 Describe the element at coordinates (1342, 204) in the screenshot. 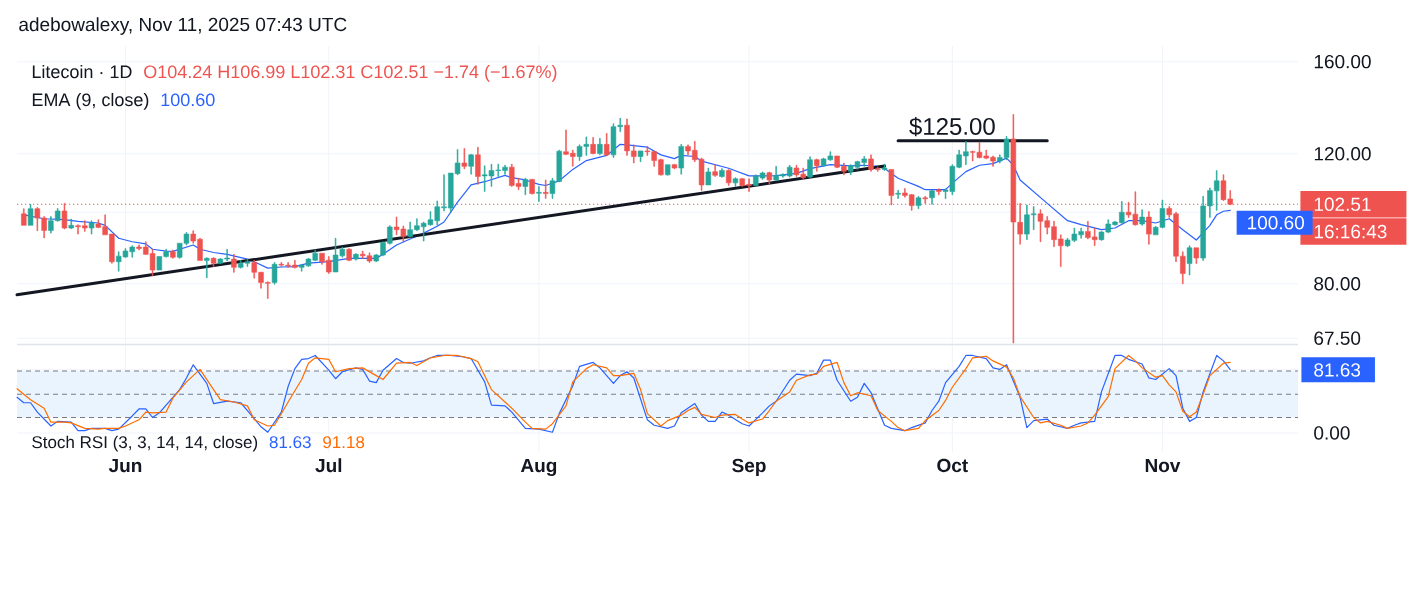

I see `ref-line-label: 102.51` at that location.